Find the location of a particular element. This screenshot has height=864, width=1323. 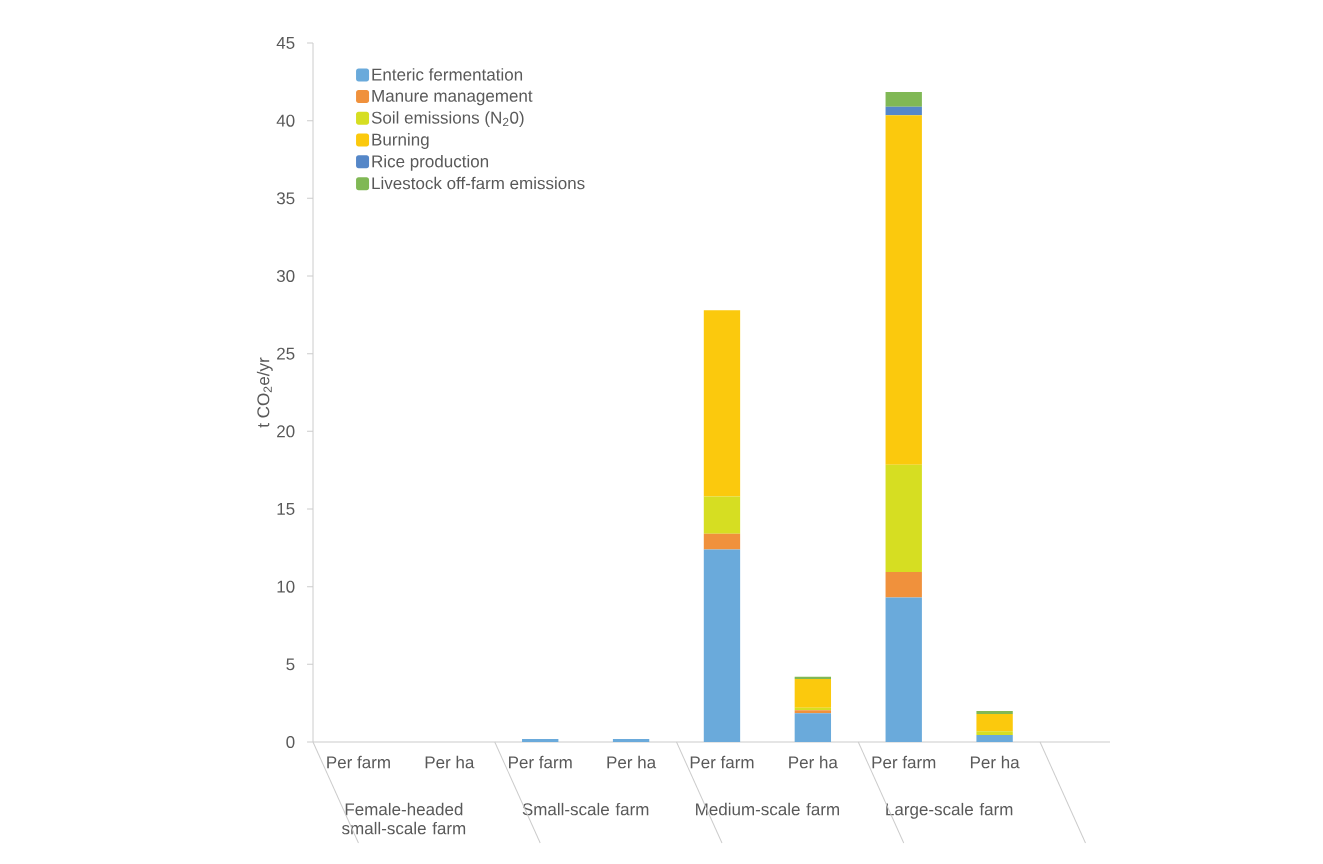

legend-label: Rice production is located at coordinates (430, 162).